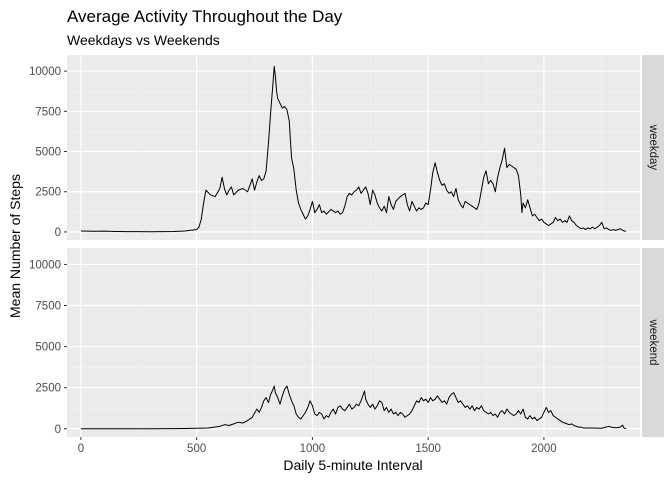 Image resolution: width=672 pixels, height=480 pixels. Describe the element at coordinates (428, 449) in the screenshot. I see `x-tick-label: 1500` at that location.